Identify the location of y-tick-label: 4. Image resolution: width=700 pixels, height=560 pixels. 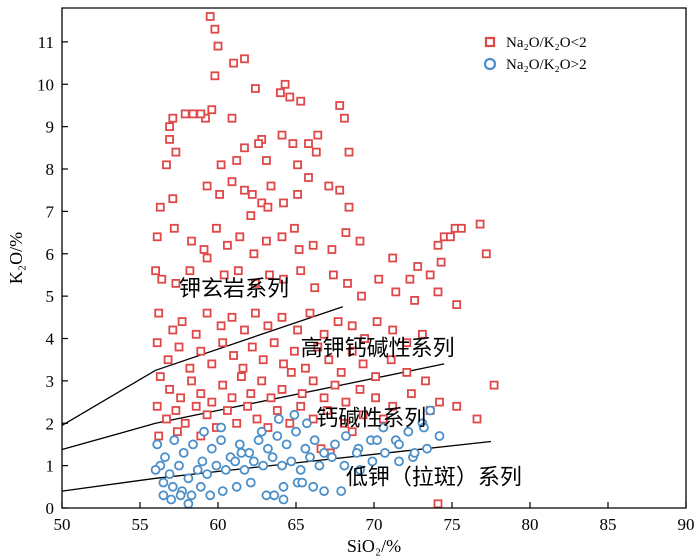
(50, 339).